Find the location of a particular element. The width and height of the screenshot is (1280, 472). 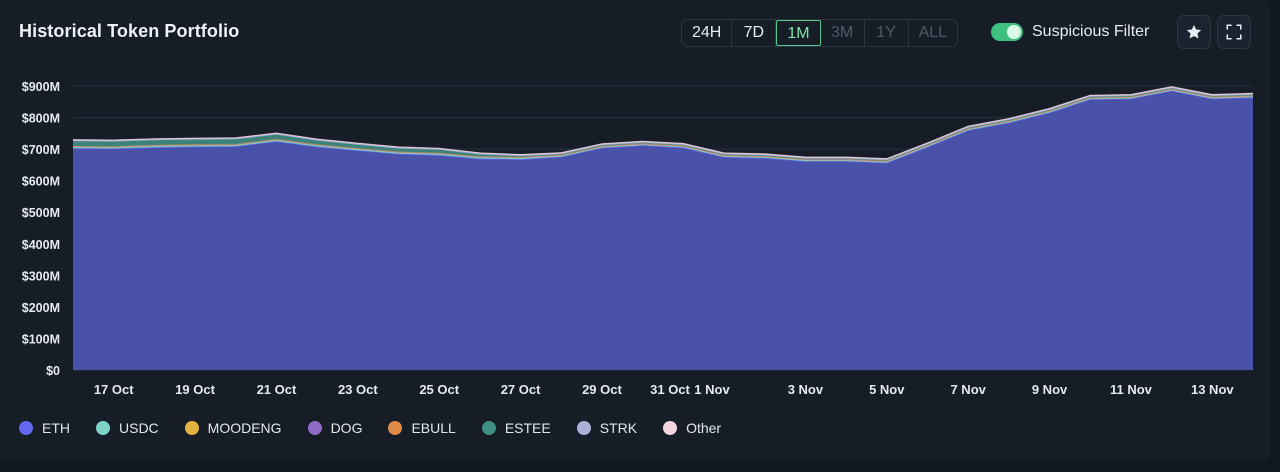

legend-item-moodeng: MOODENG is located at coordinates (233, 428).